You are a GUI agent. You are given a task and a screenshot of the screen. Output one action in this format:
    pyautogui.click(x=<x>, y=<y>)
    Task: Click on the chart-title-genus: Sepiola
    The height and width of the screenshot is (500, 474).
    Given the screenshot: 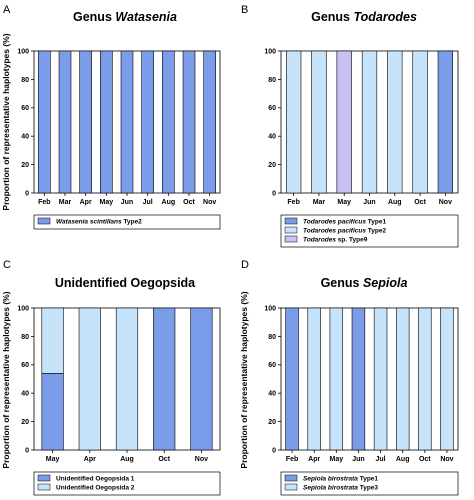 What is the action you would take?
    pyautogui.click(x=385, y=283)
    